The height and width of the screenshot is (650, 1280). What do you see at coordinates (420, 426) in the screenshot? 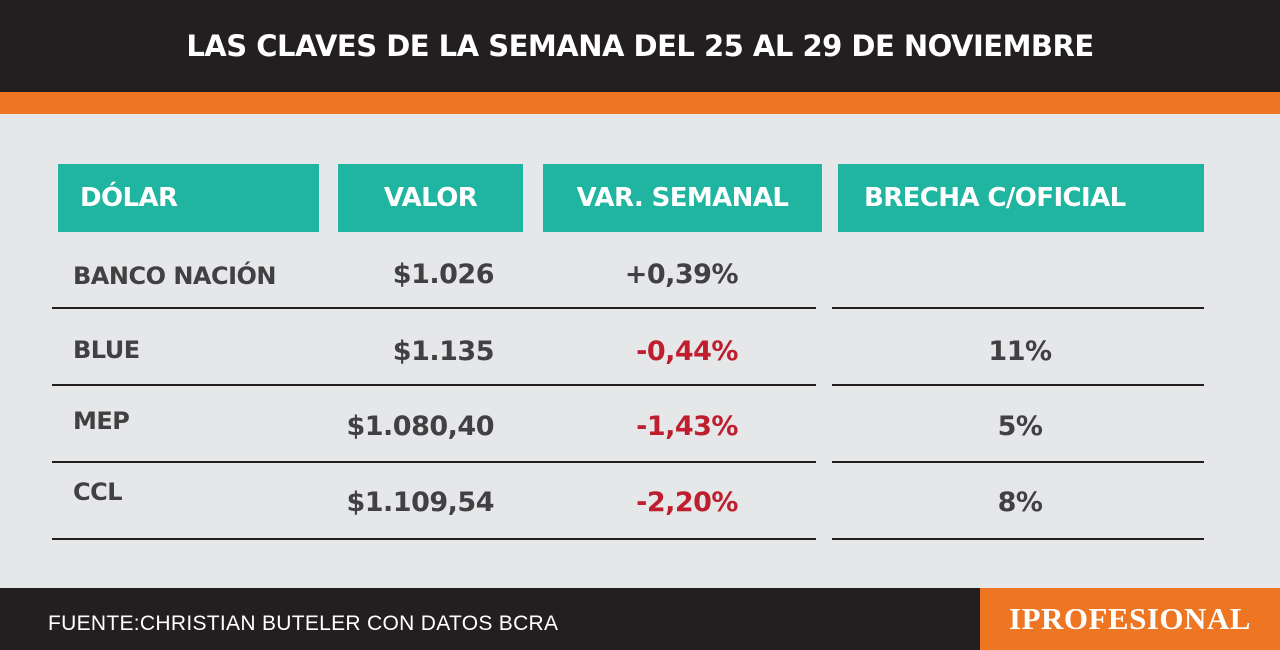
I see `row-mep-valor: $1.080,40` at bounding box center [420, 426].